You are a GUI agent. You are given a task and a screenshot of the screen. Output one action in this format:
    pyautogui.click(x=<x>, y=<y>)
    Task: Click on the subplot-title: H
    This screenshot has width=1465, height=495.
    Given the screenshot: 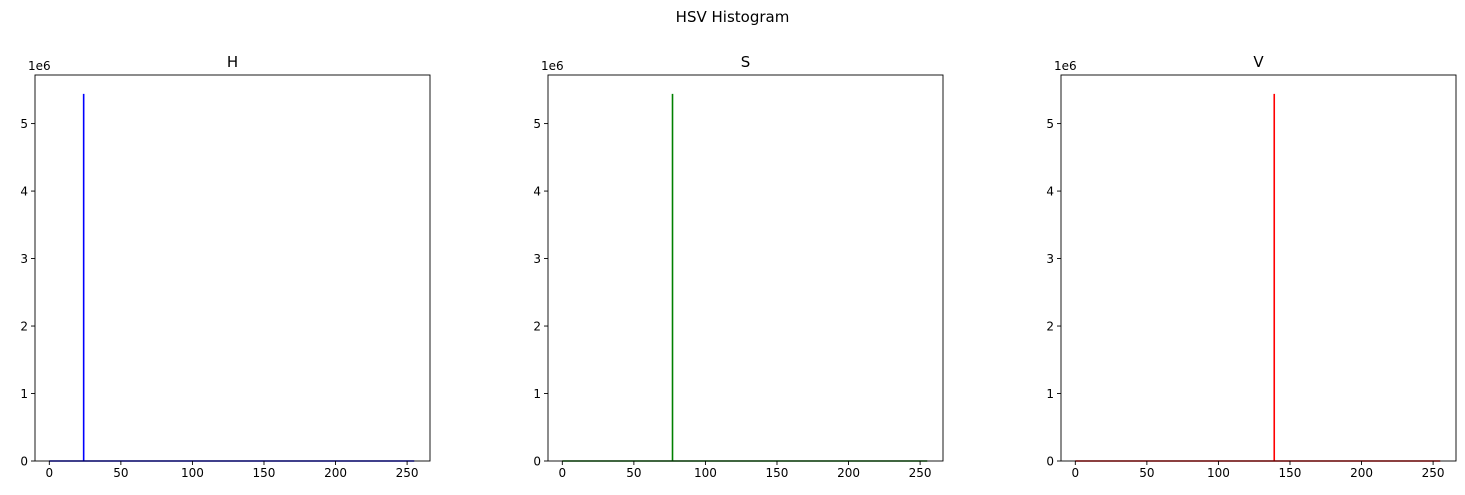 What is the action you would take?
    pyautogui.click(x=232, y=62)
    